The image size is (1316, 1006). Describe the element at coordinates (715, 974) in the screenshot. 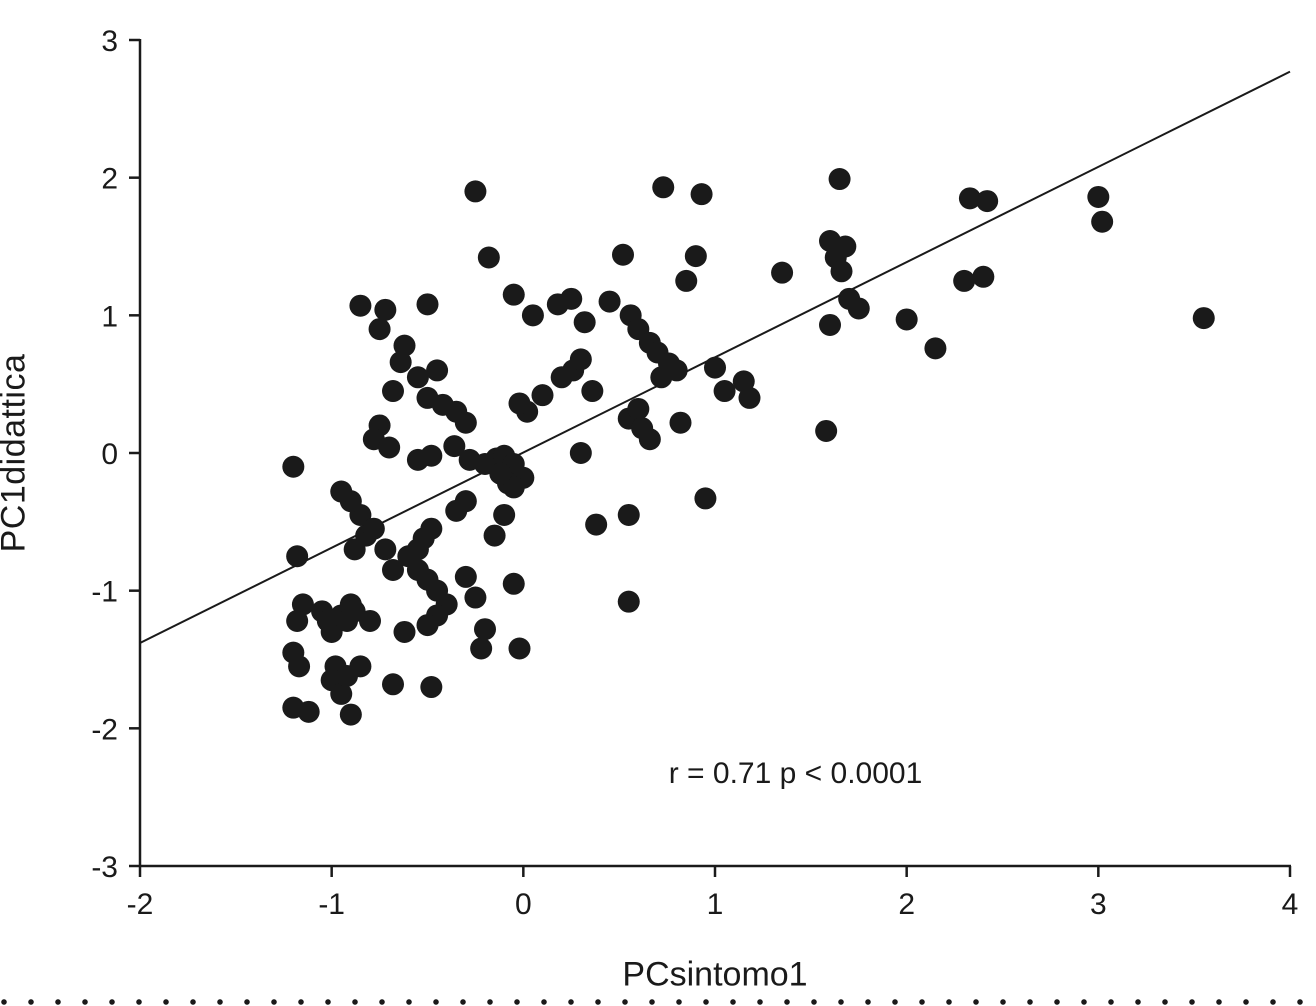

I see `x-axis-title: PCsintomo1` at that location.